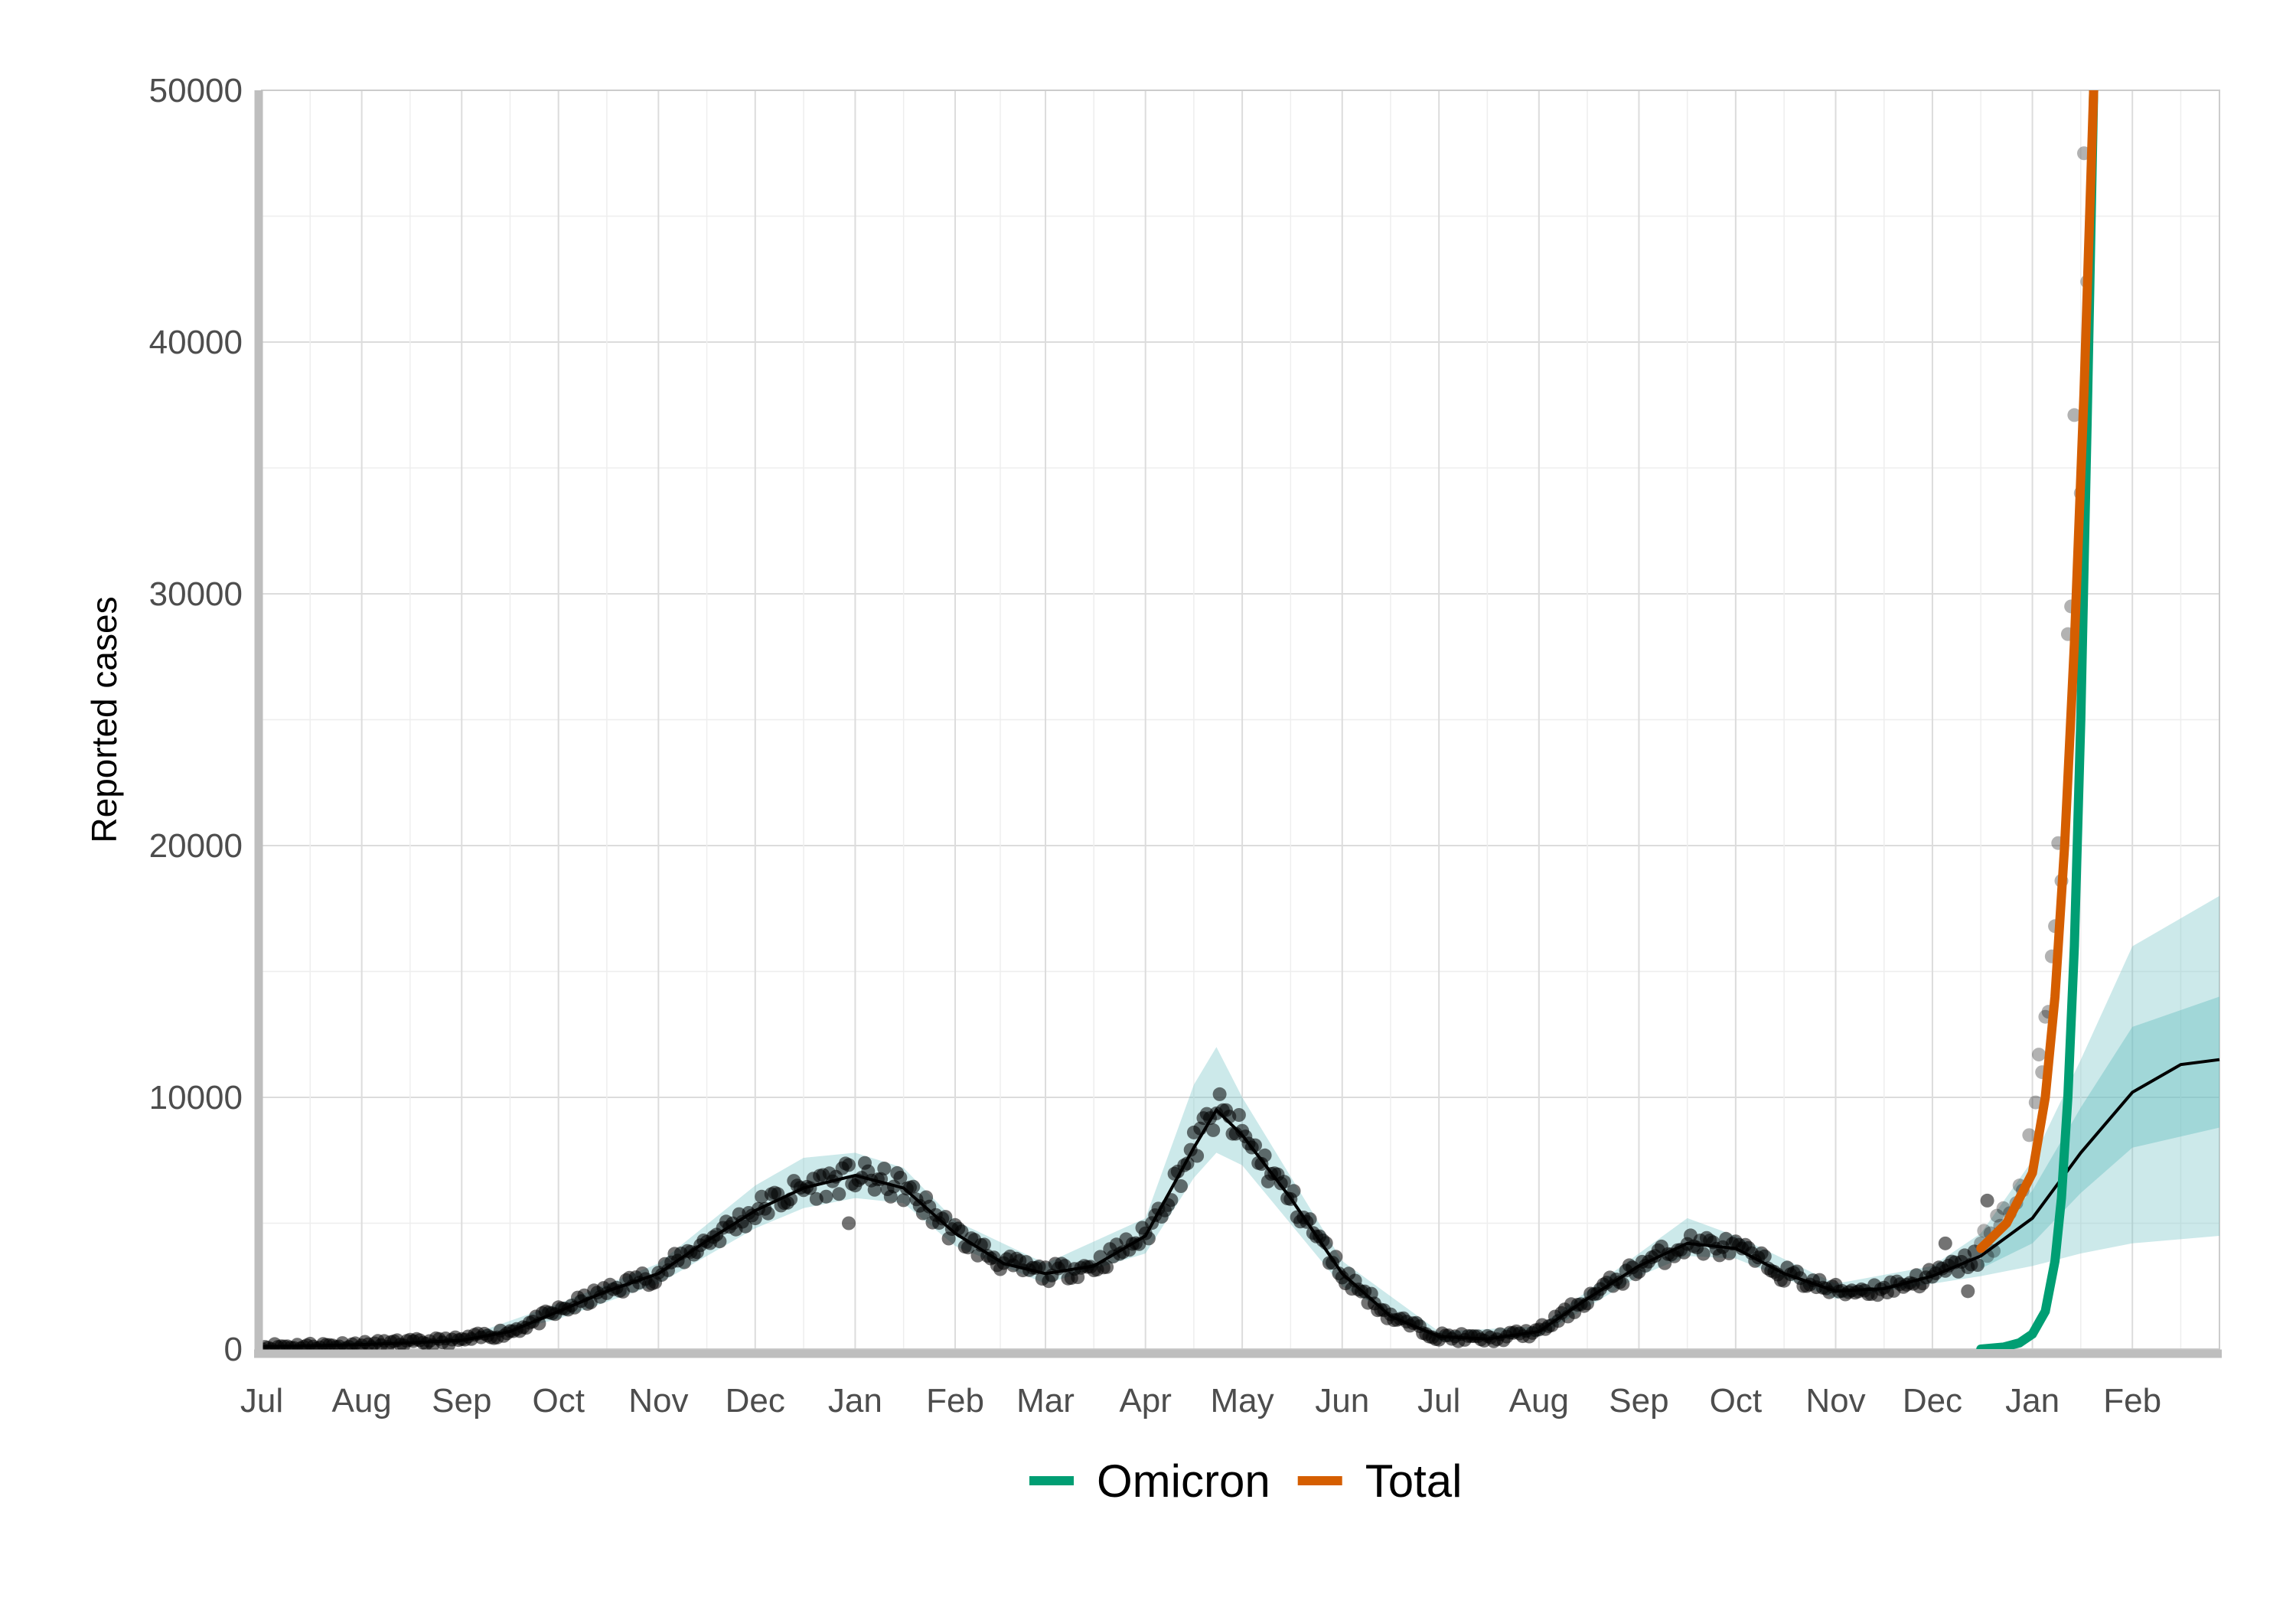 The image size is (2296, 1607). Describe the element at coordinates (196, 1097) in the screenshot. I see `y-tick-label: 10000` at that location.